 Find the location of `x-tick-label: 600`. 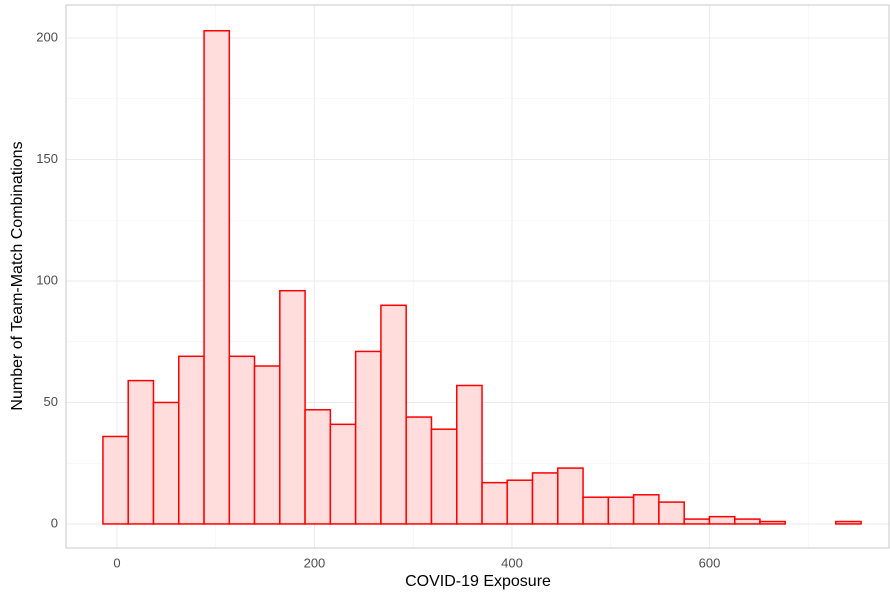

x-tick-label: 600 is located at coordinates (710, 562).